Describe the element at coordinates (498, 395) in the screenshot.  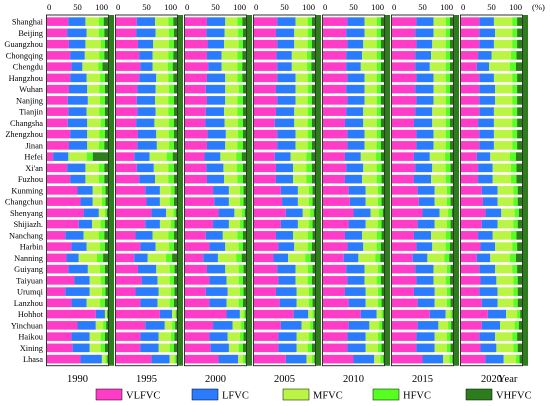
I see `legend-item-vhfvc: VHFVC` at that location.